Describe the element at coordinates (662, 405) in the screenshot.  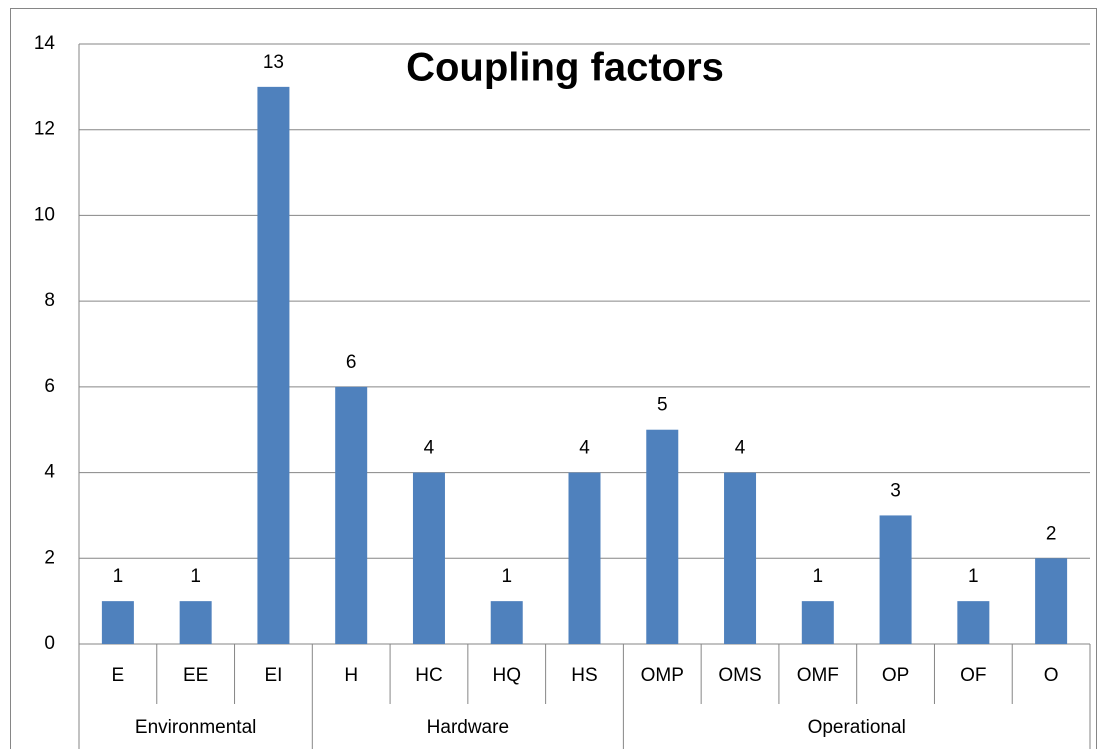
I see `data-label: 5` at that location.